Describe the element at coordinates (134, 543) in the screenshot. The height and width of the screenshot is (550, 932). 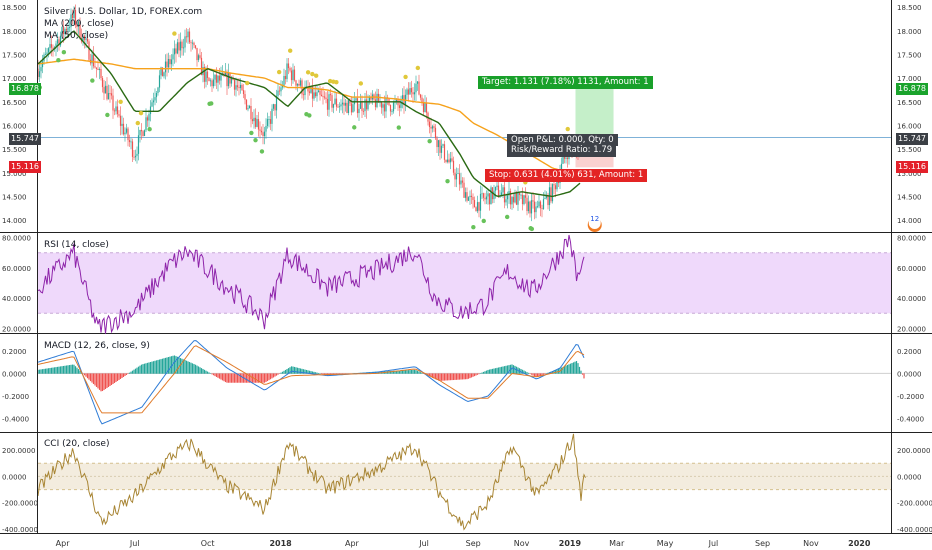
I see `x-tick-label: Jul` at that location.